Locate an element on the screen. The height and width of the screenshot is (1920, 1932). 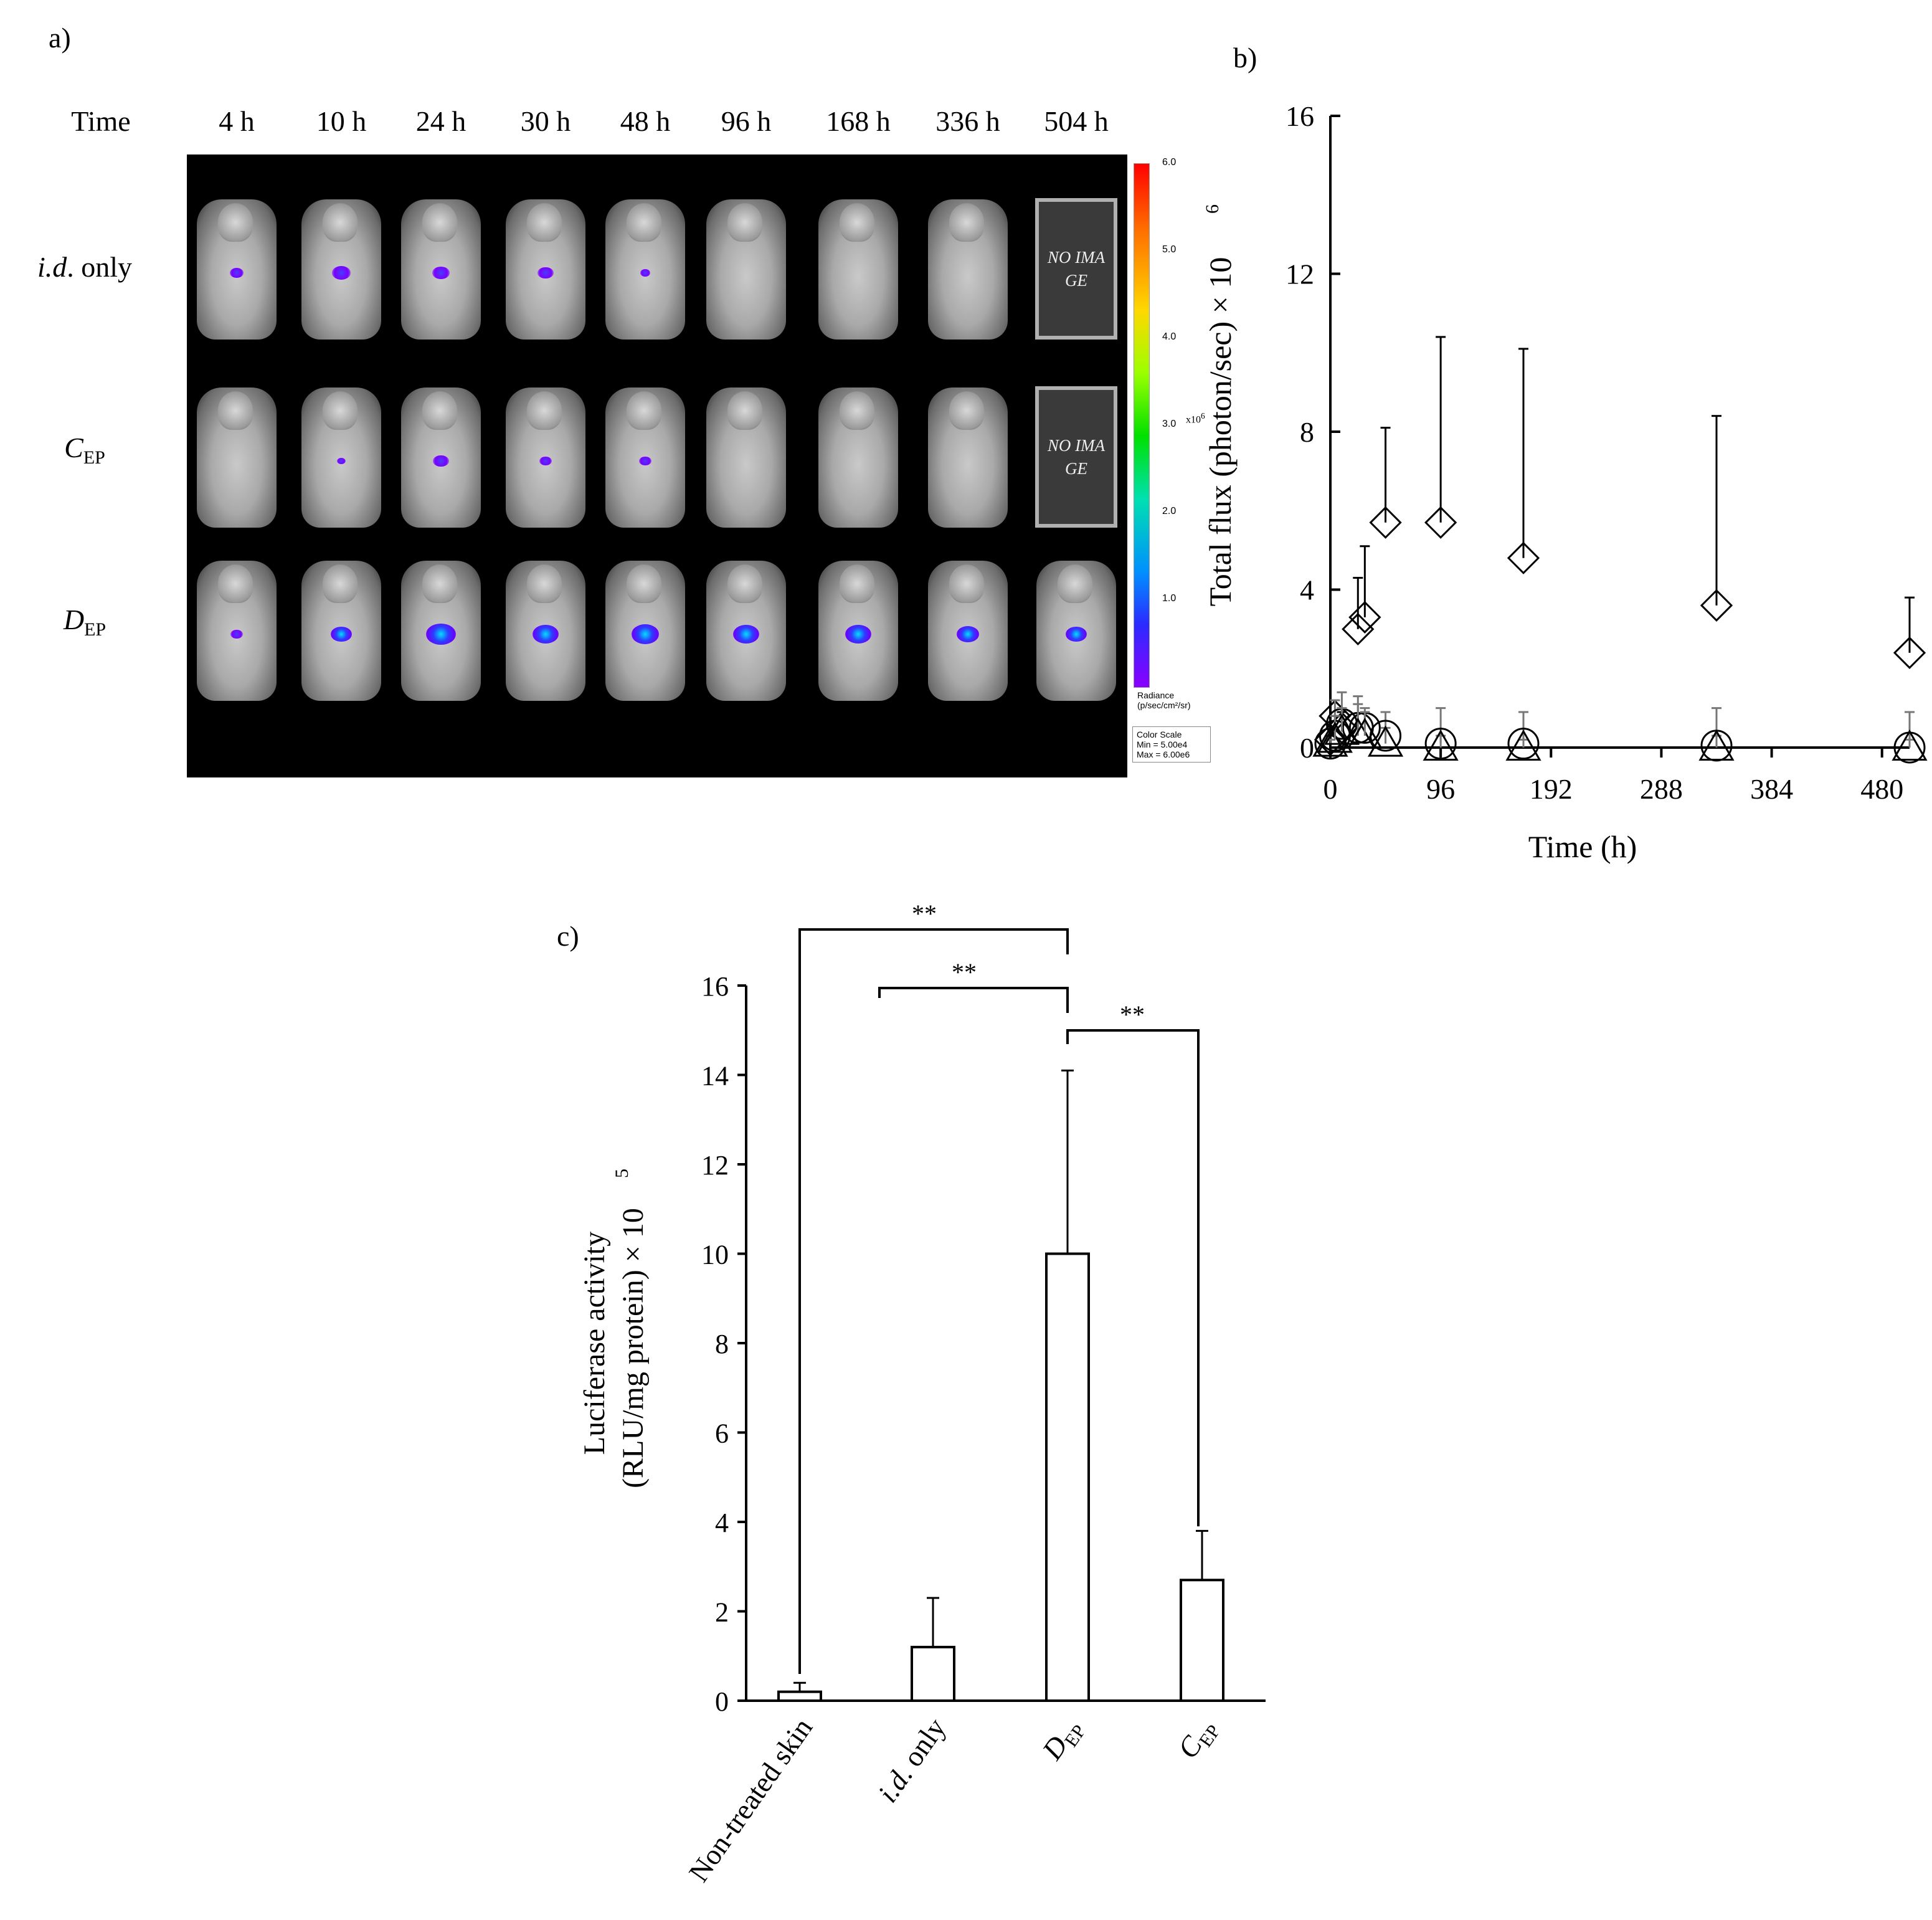
y-axis-title-line2: (RLU/mg protein) × 10 is located at coordinates (633, 1348).